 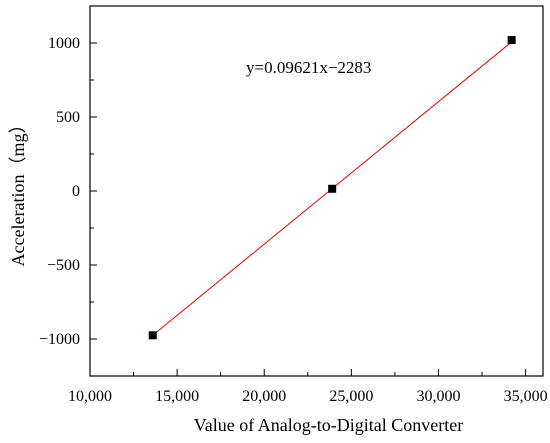 I want to click on y-axis-ticks: −1000 −500 0 500 1000, so click(x=68, y=191).